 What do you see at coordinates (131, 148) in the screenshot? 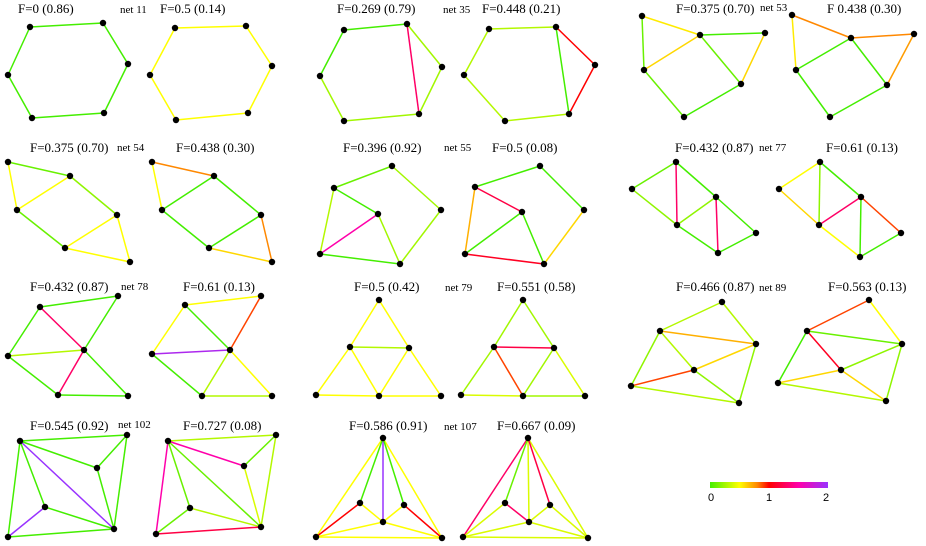
I see `network-name: net 54` at bounding box center [131, 148].